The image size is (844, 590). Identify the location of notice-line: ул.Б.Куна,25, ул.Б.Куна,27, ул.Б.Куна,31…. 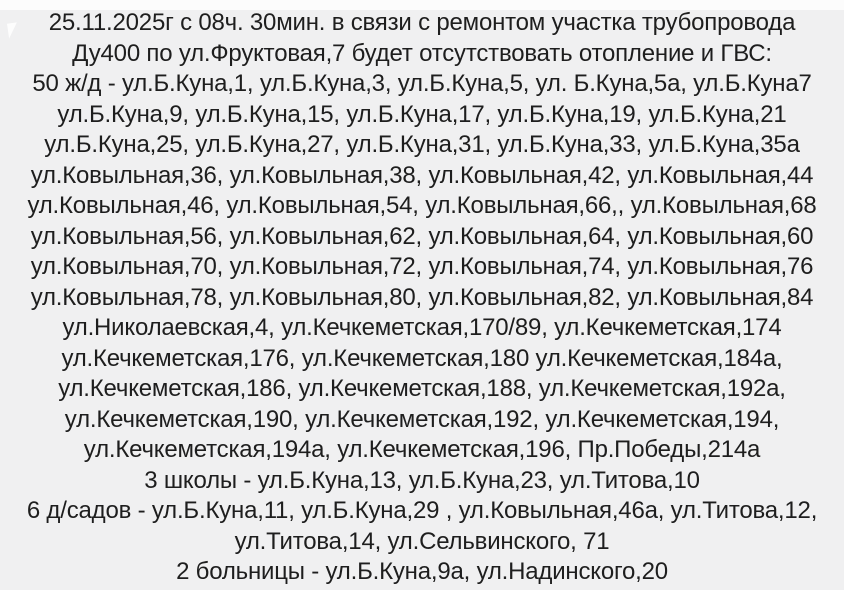
(422, 144).